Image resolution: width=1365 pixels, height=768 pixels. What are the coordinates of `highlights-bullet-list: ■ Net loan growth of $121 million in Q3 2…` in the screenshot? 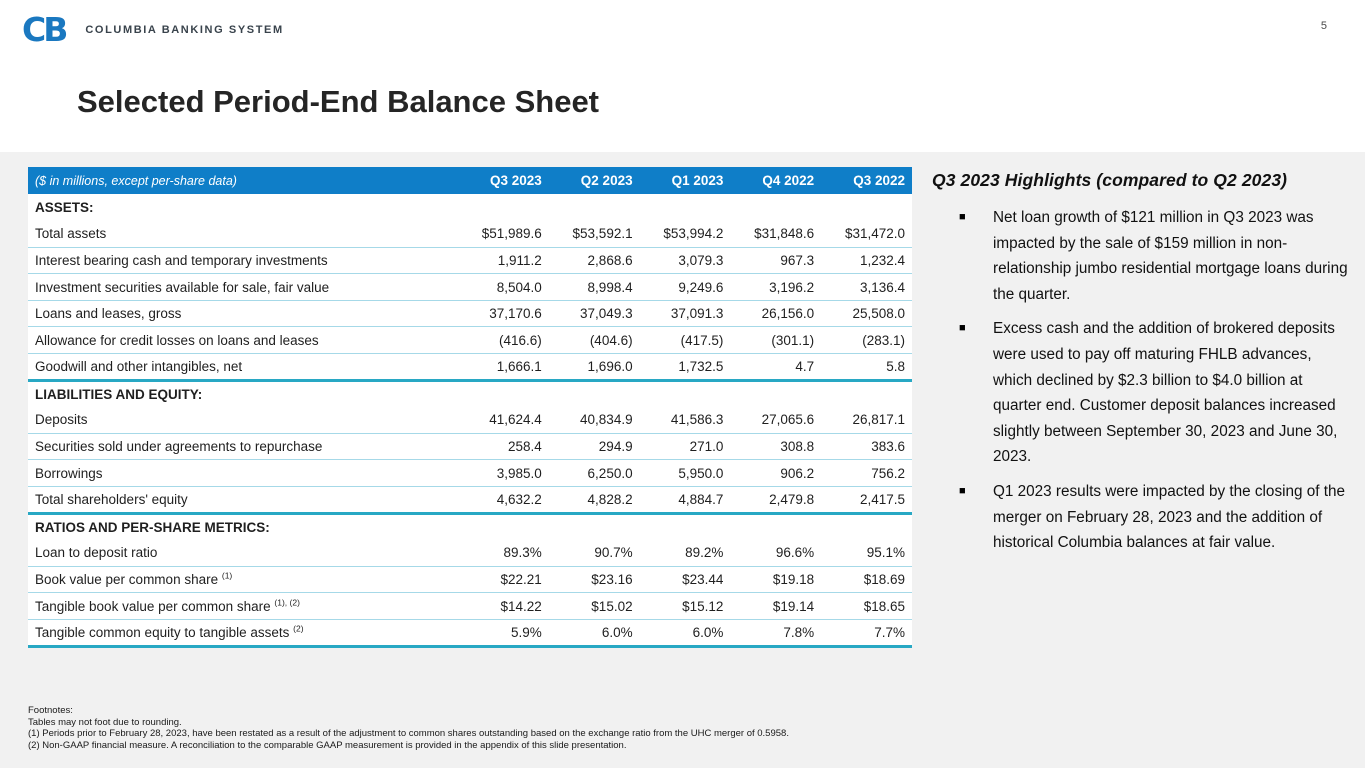 It's located at (1140, 380).